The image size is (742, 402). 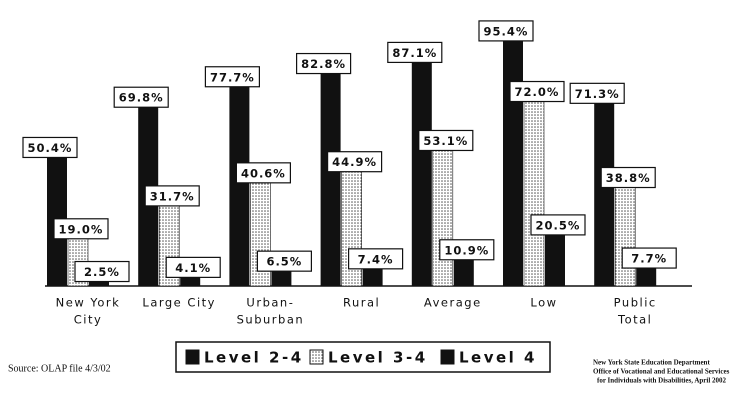 I want to click on value-label: 7.7%, so click(x=649, y=259).